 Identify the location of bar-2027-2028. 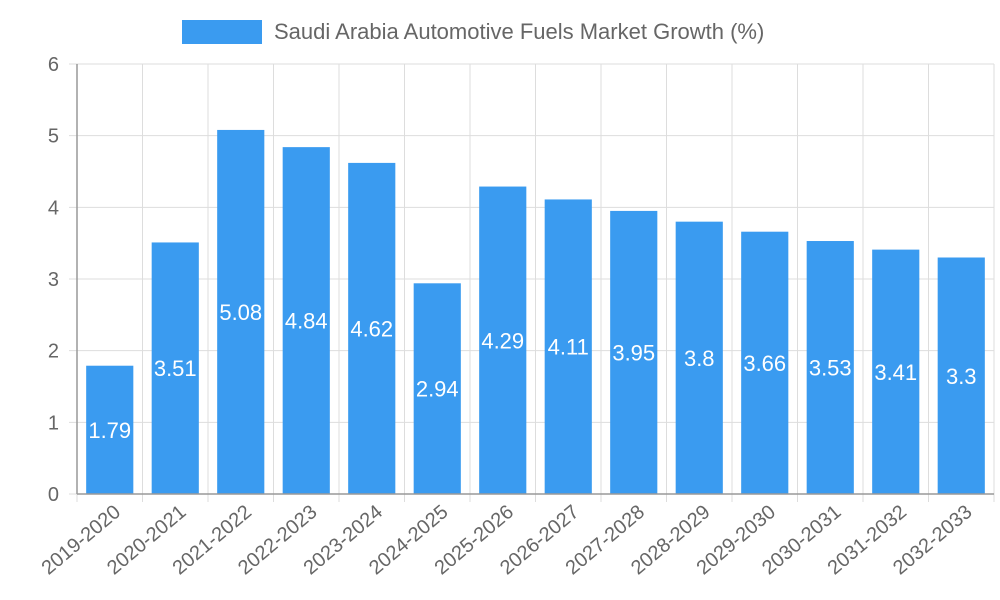
(634, 352).